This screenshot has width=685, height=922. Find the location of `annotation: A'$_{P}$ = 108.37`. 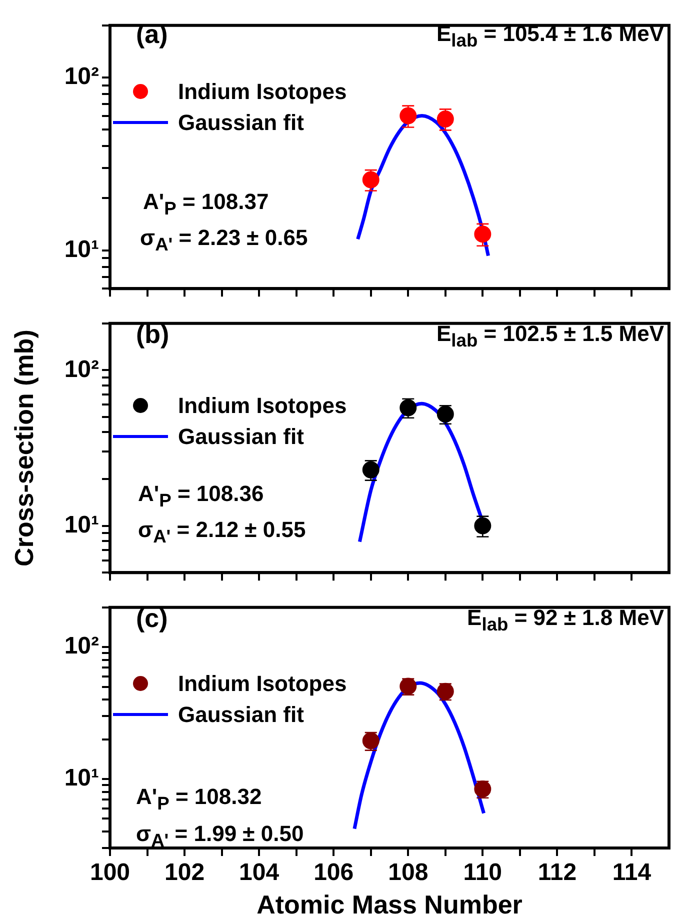

annotation: A'$_{P}$ = 108.37 is located at coordinates (206, 204).